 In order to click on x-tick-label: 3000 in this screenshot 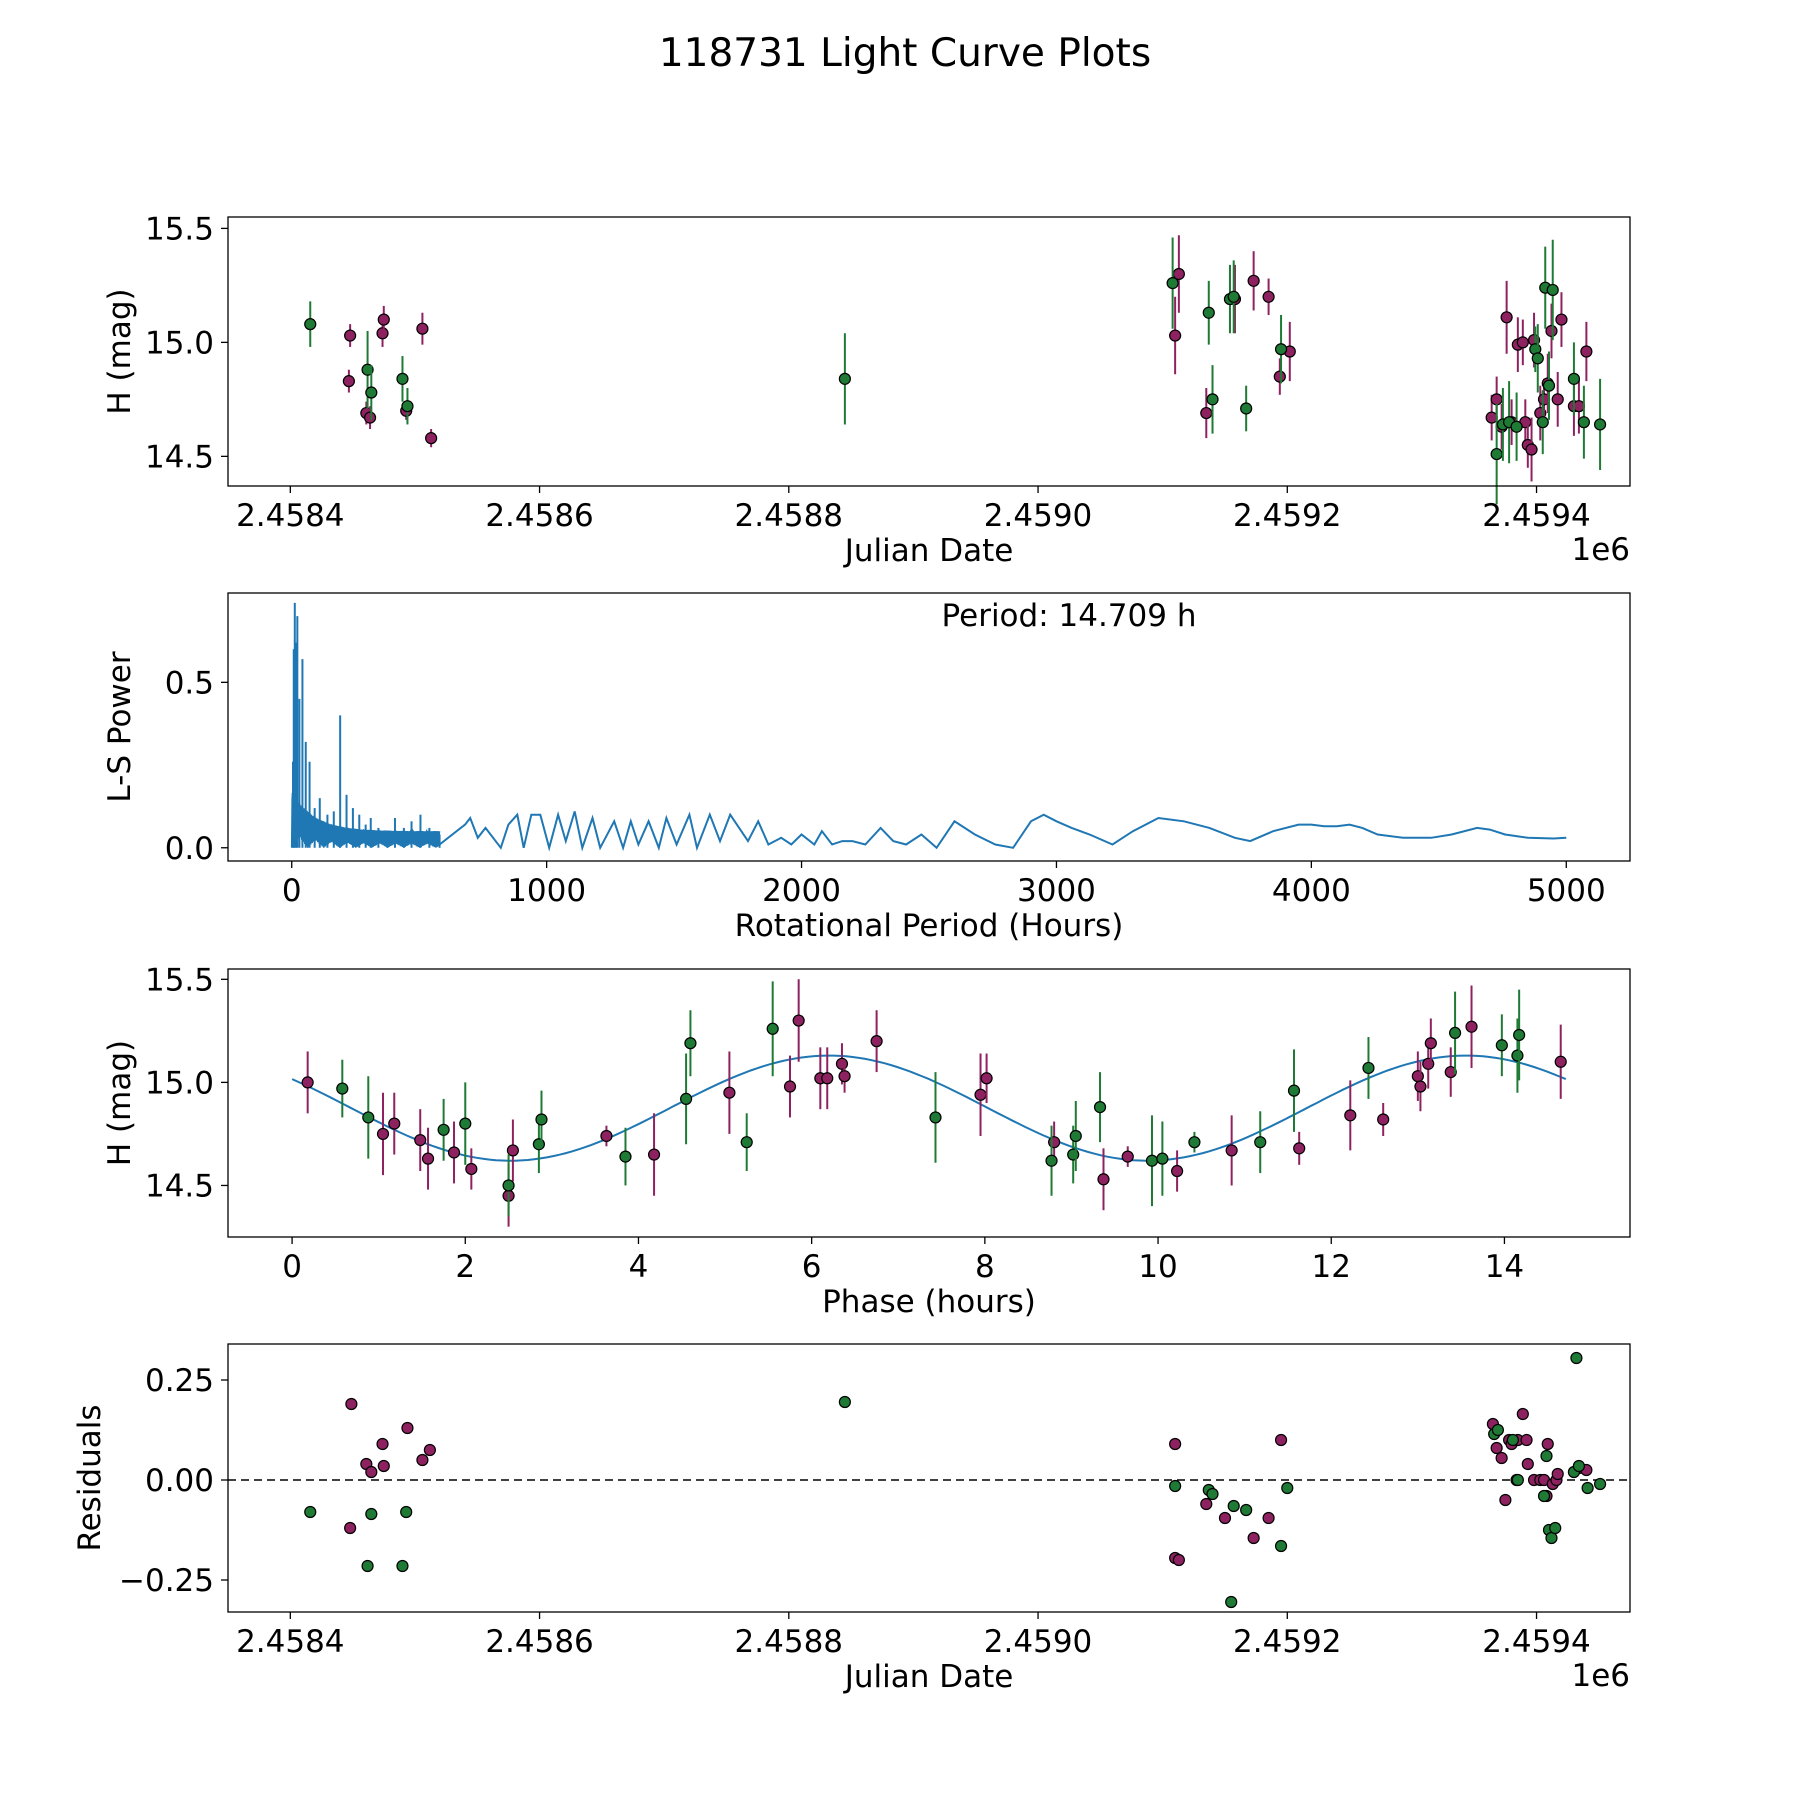, I will do `click(1056, 891)`.